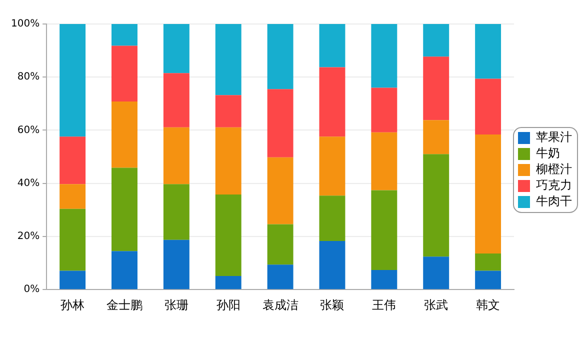  Describe the element at coordinates (488, 305) in the screenshot. I see `x-tick-label: 韩文` at that location.